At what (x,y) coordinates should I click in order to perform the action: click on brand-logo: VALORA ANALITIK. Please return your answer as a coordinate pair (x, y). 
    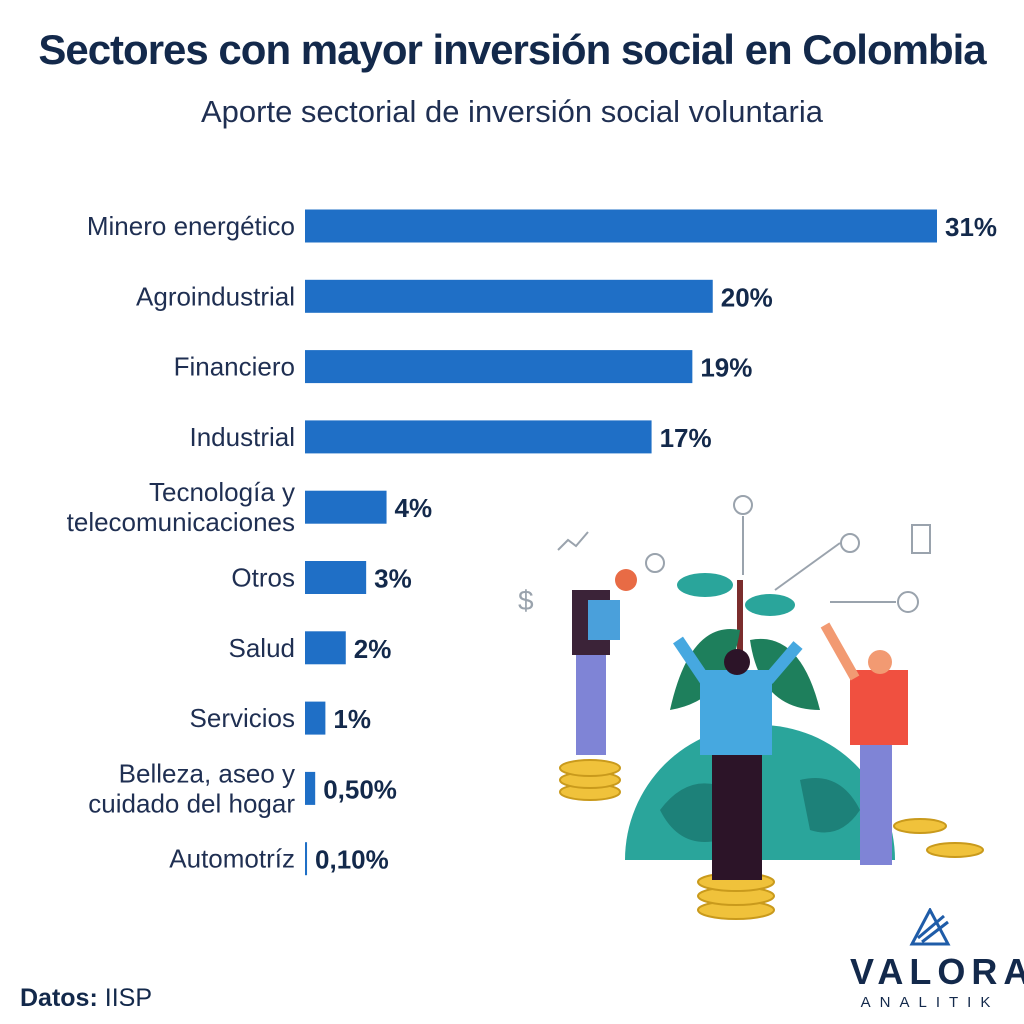
    Looking at the image, I should click on (937, 959).